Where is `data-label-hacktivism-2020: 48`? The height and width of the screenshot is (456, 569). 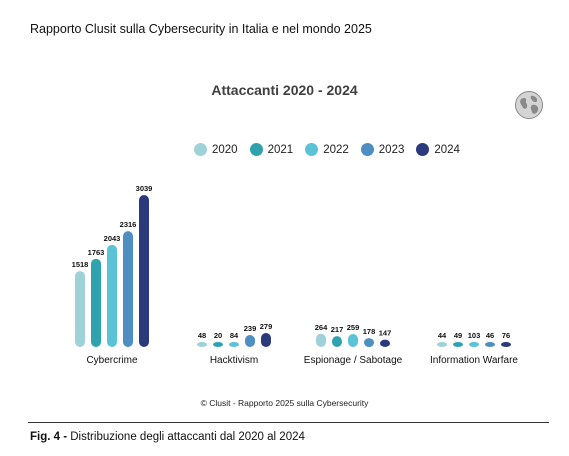 data-label-hacktivism-2020: 48 is located at coordinates (202, 335).